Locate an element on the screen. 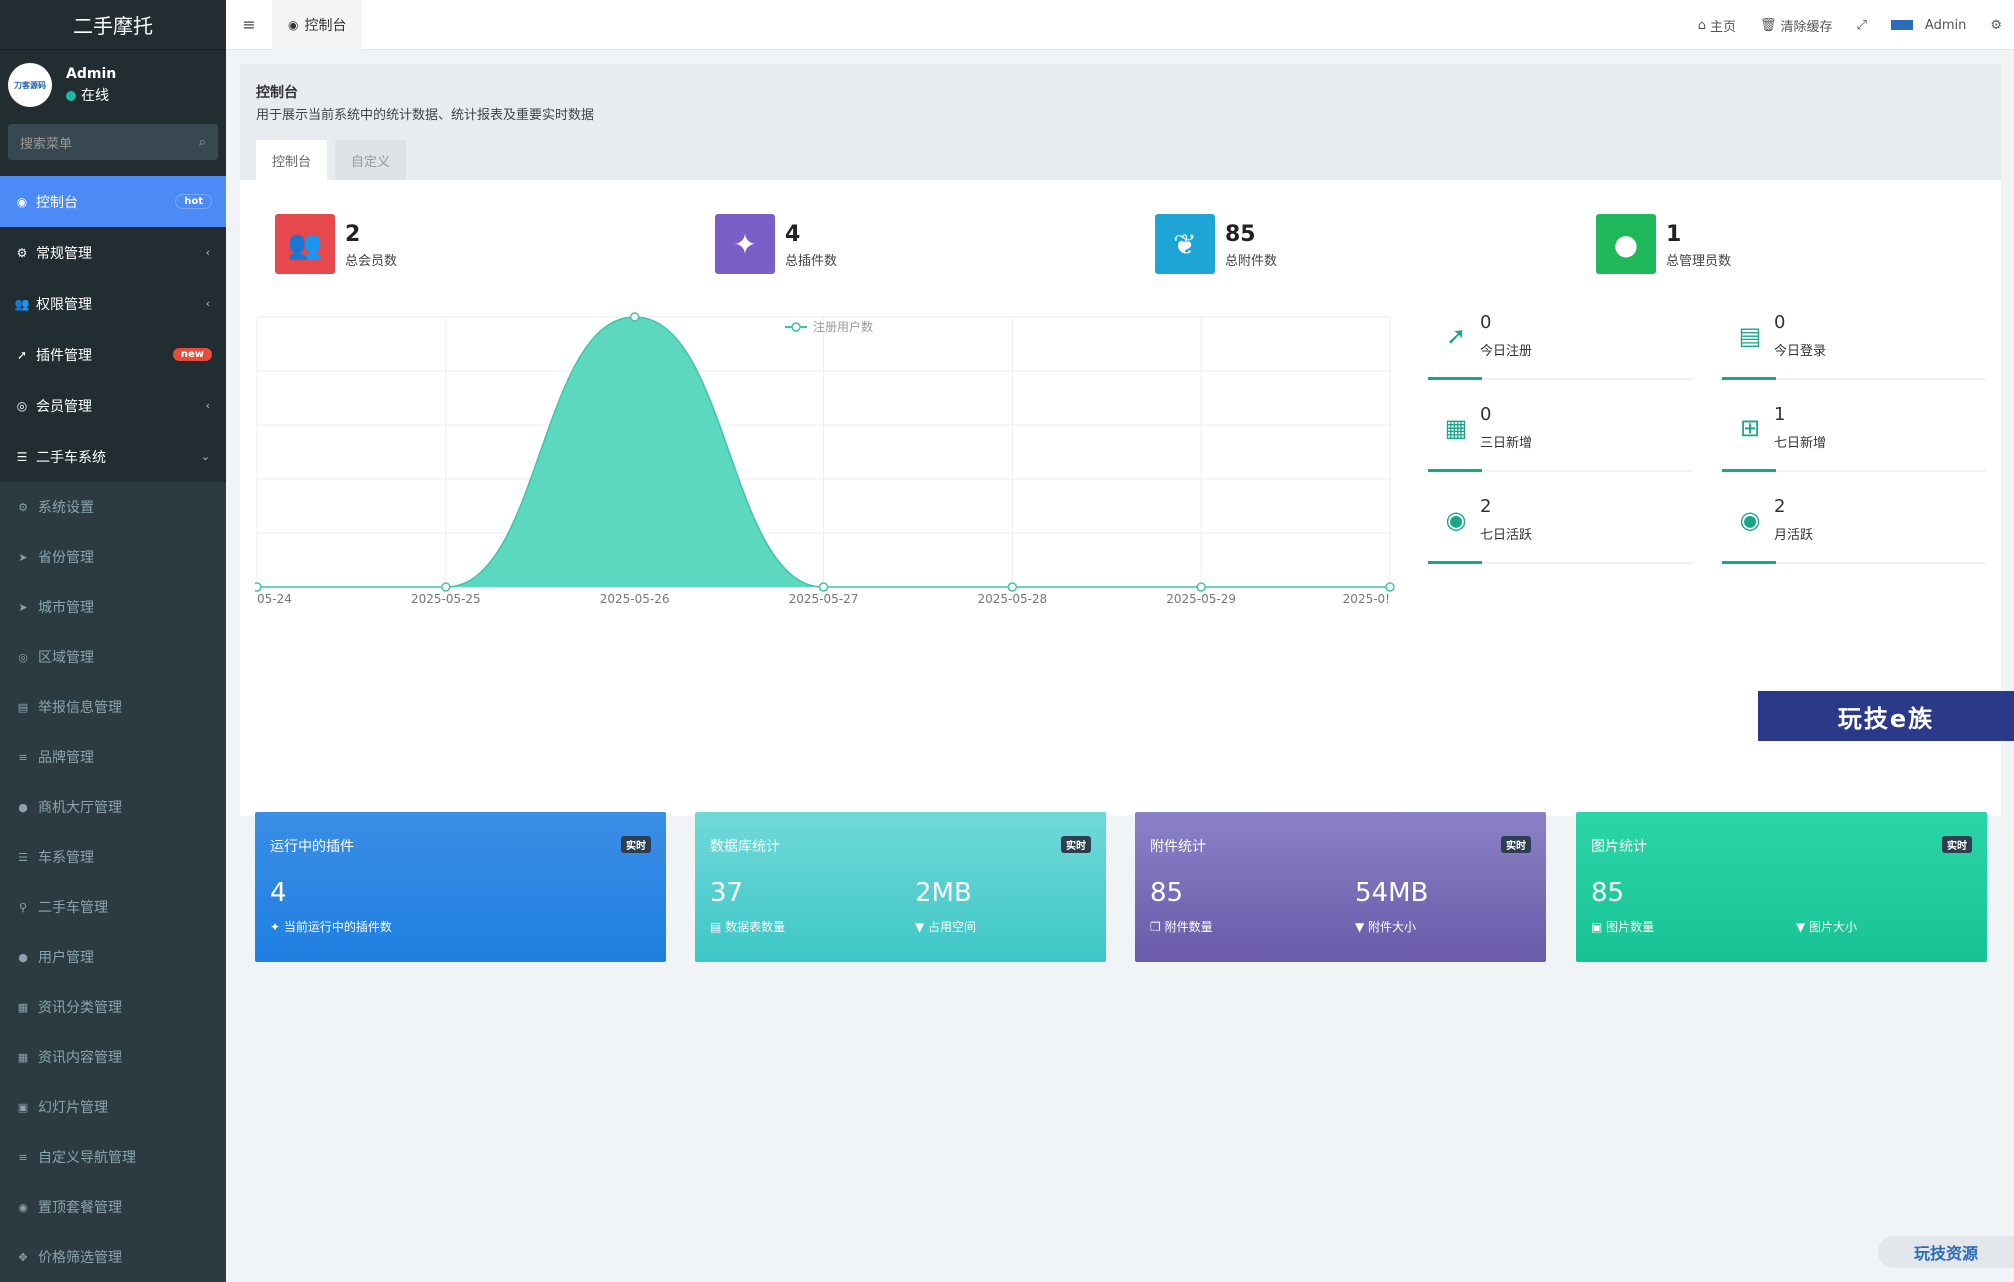 This screenshot has width=2014, height=1282. menu-search-placeholder: 搜索菜单 is located at coordinates (46, 144).